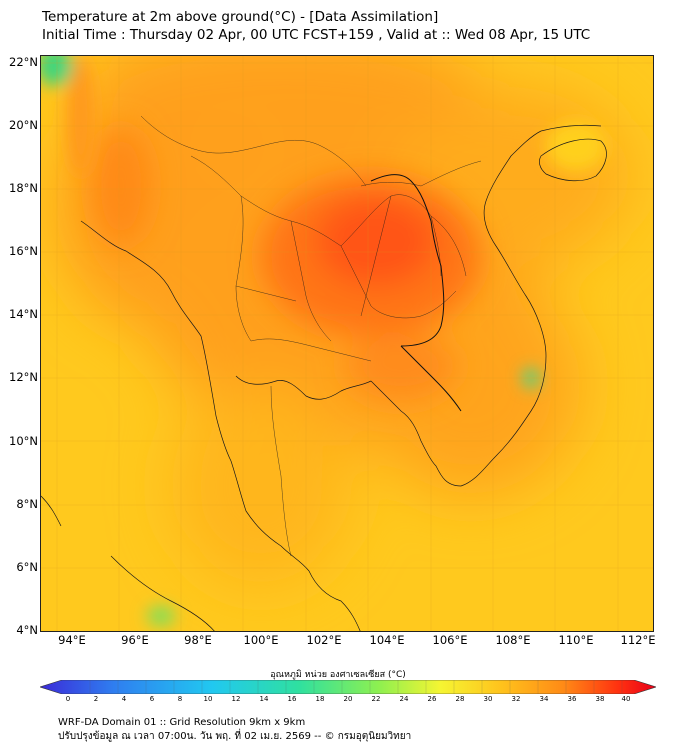  I want to click on country-borders, so click(416, 293).